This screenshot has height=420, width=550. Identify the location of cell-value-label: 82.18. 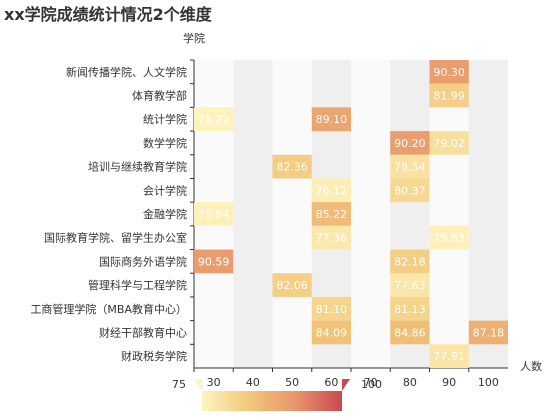
(410, 261).